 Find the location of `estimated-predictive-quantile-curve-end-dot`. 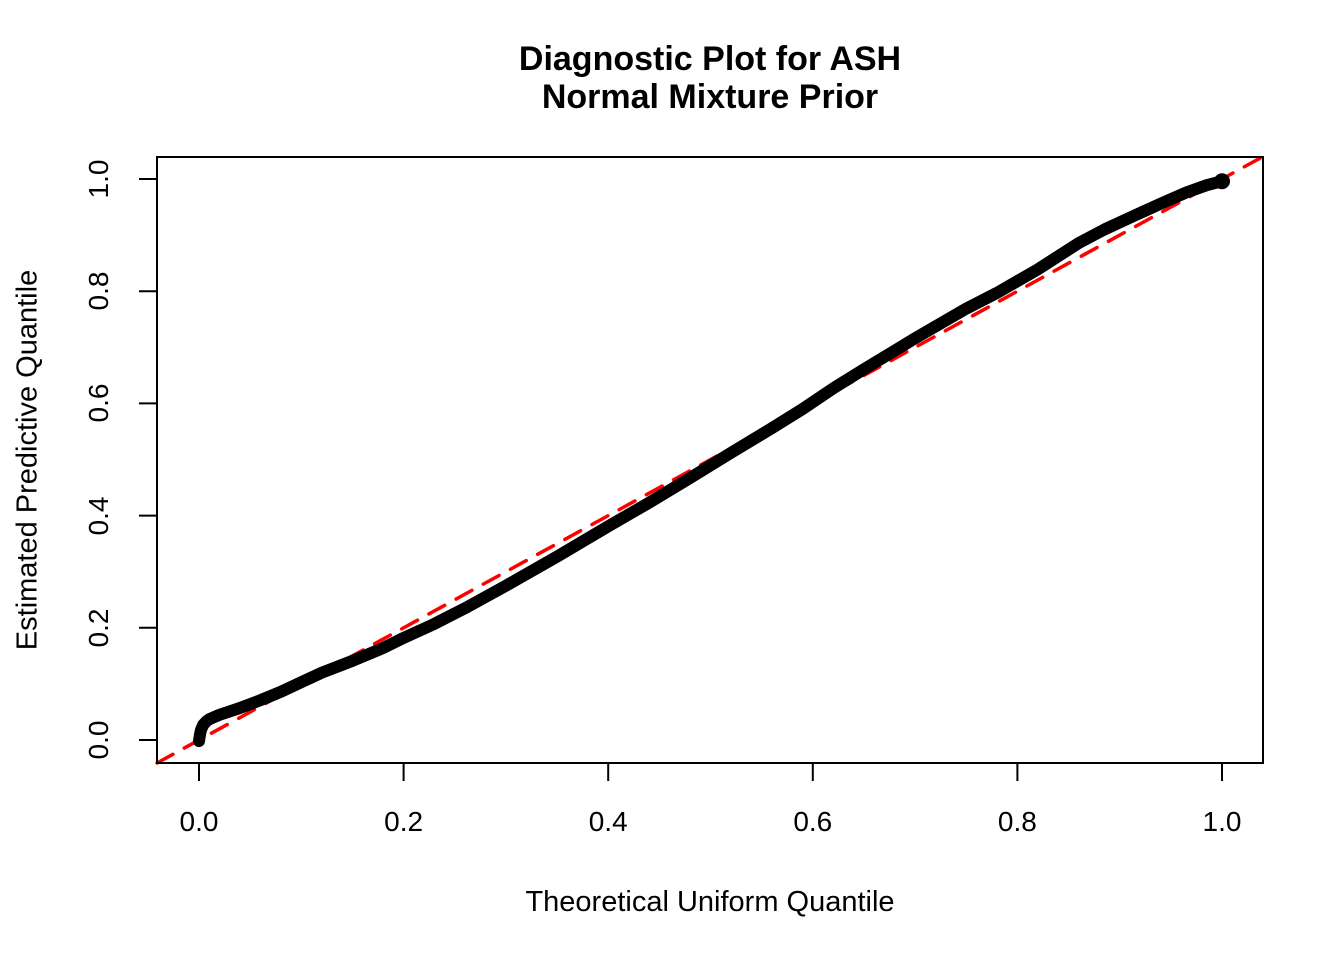

estimated-predictive-quantile-curve-end-dot is located at coordinates (1222, 181).